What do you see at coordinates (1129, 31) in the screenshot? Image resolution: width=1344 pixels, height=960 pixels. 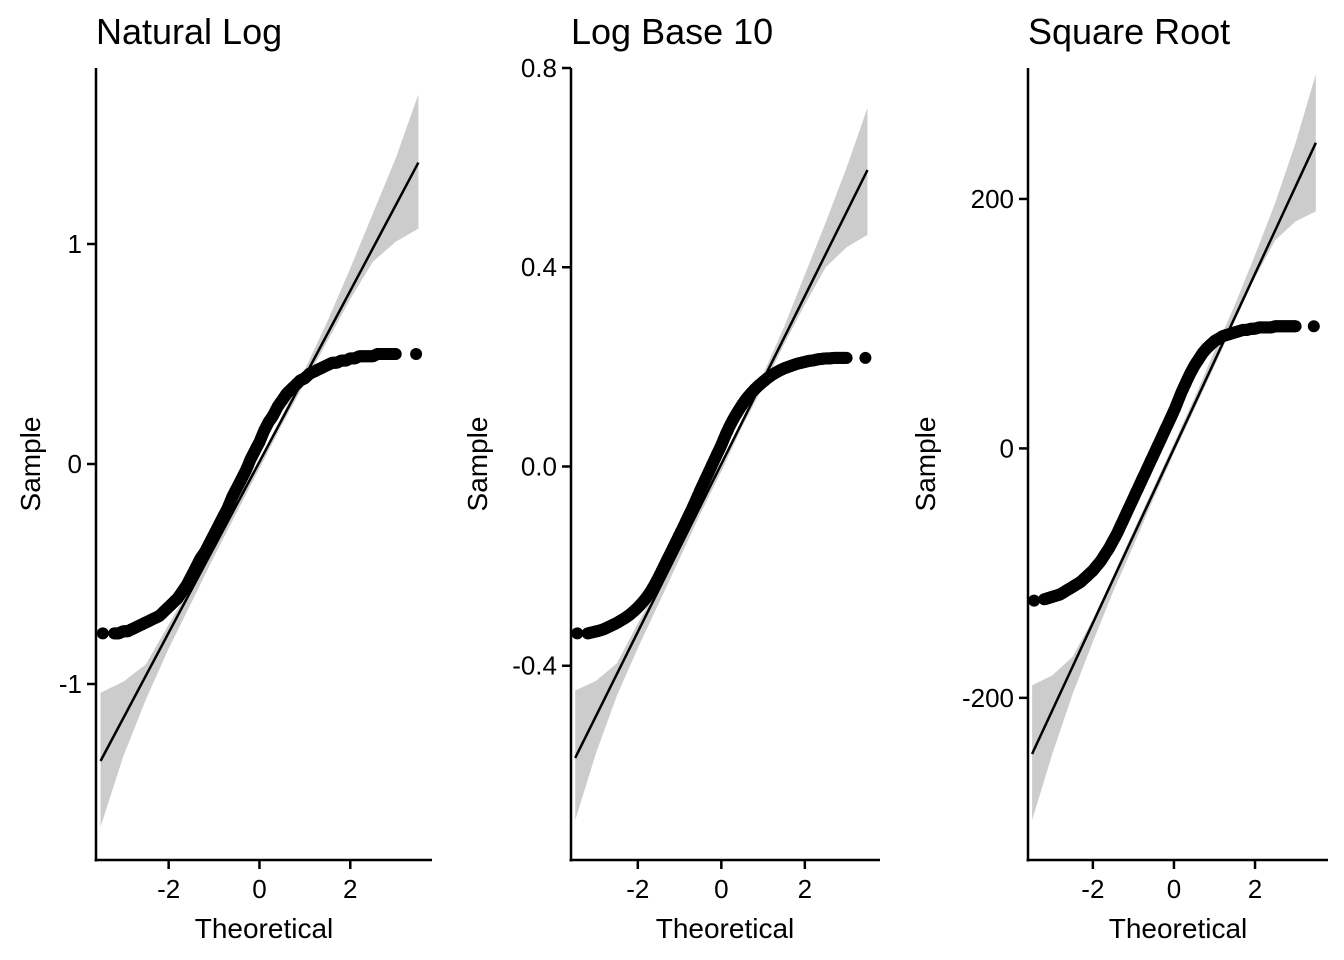 I see `panel-title: Square Root` at bounding box center [1129, 31].